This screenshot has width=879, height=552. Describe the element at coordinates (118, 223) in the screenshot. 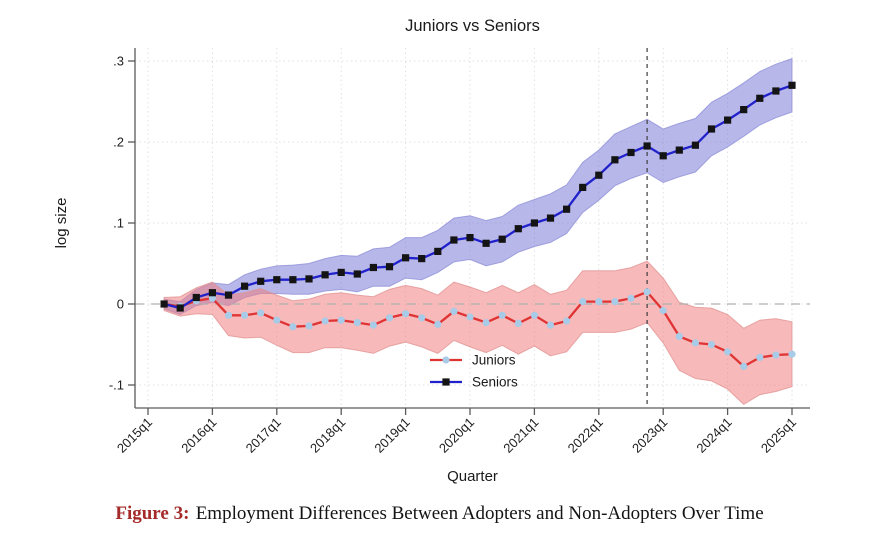

I see `y-tick-label: .1` at that location.